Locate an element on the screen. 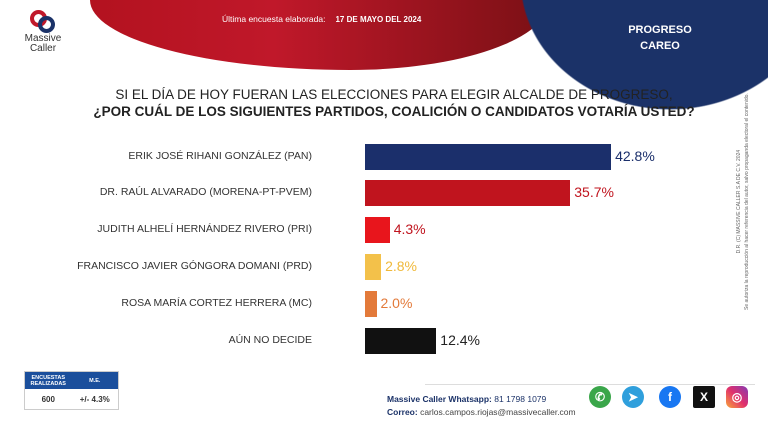 This screenshot has width=768, height=432. stats-table: ENCUESTAS REALIZADAS M.E. 600 +/- 4.3% is located at coordinates (71, 390).